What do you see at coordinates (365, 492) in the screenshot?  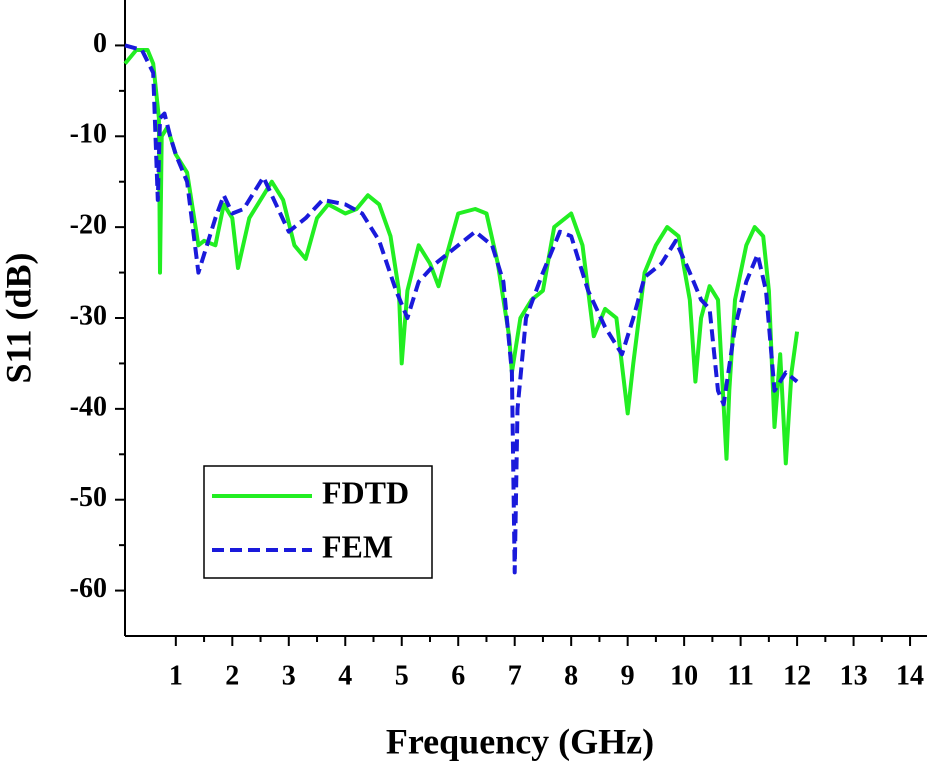 I see `legend-label: FDTD` at bounding box center [365, 492].